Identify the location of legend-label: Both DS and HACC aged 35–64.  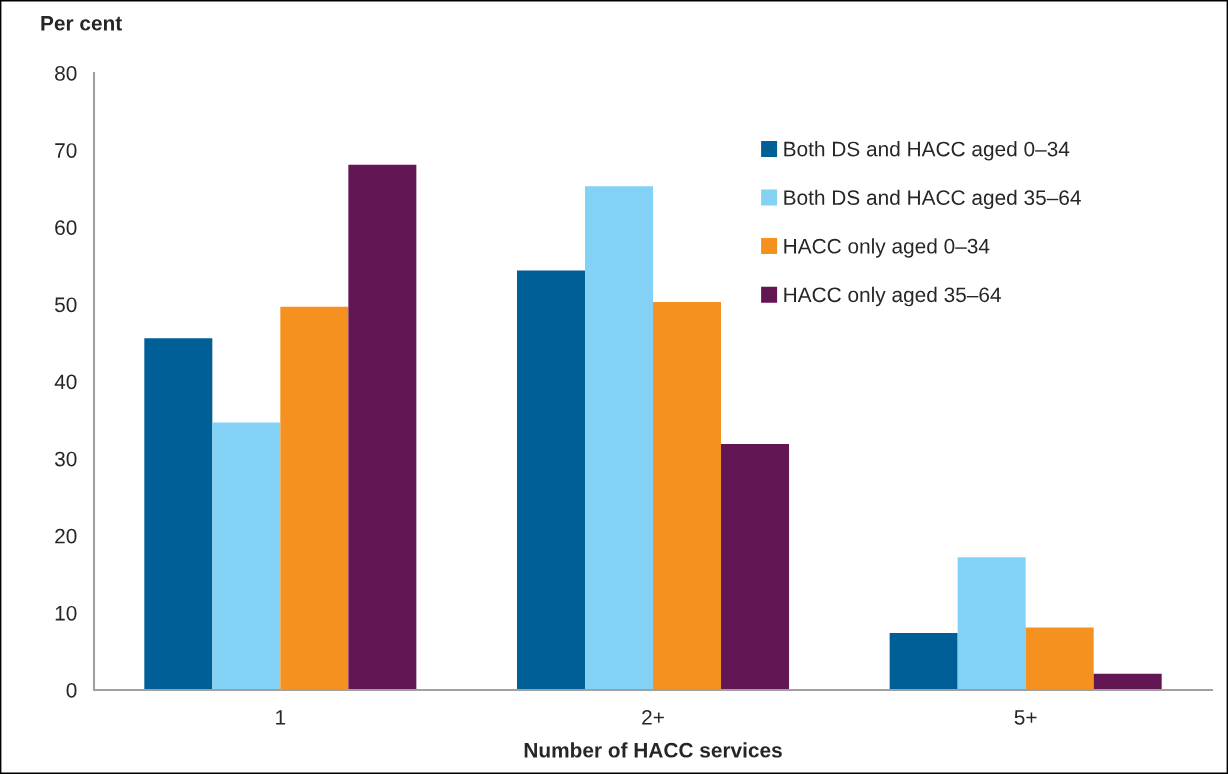
(932, 199).